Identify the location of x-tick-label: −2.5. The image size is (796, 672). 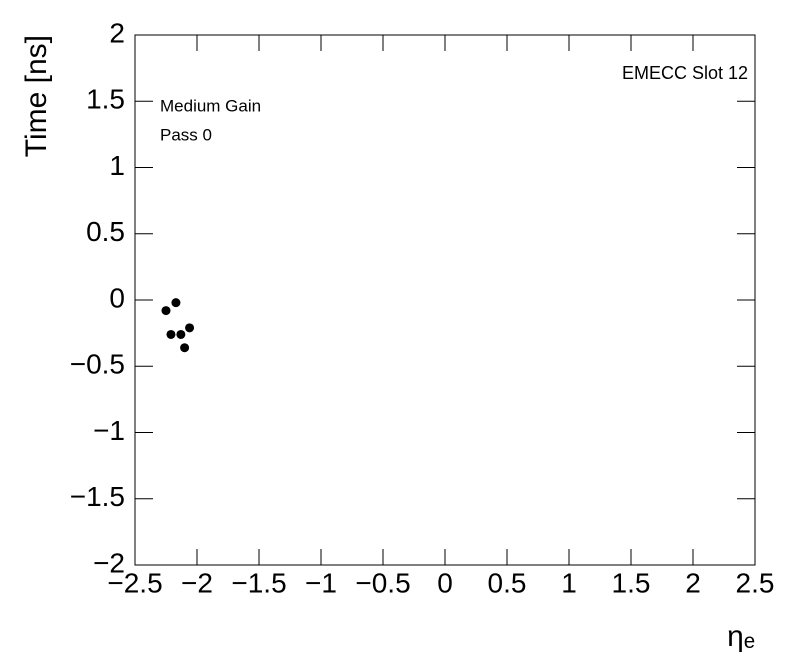
(134, 582).